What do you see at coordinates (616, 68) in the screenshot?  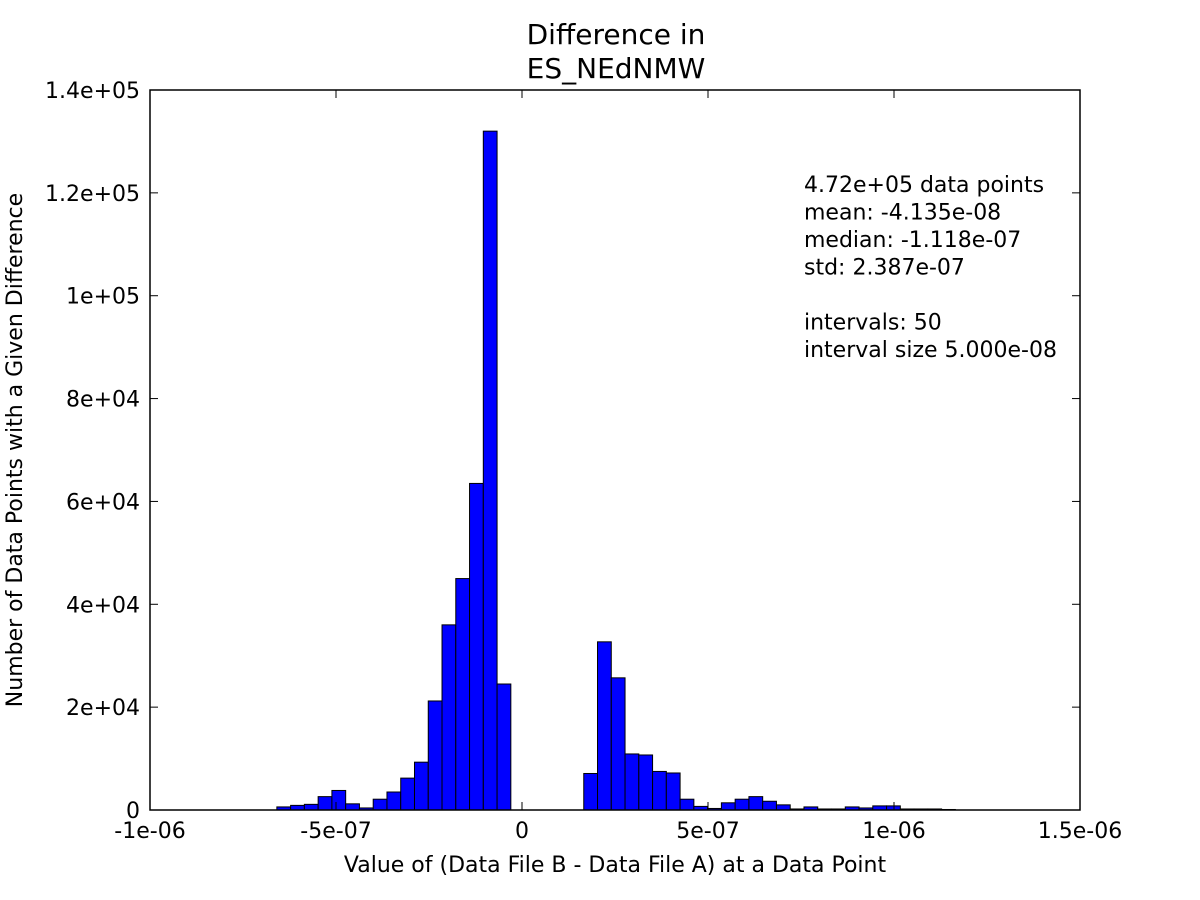 I see `chart-title-line-2: ES_NEdNMW` at bounding box center [616, 68].